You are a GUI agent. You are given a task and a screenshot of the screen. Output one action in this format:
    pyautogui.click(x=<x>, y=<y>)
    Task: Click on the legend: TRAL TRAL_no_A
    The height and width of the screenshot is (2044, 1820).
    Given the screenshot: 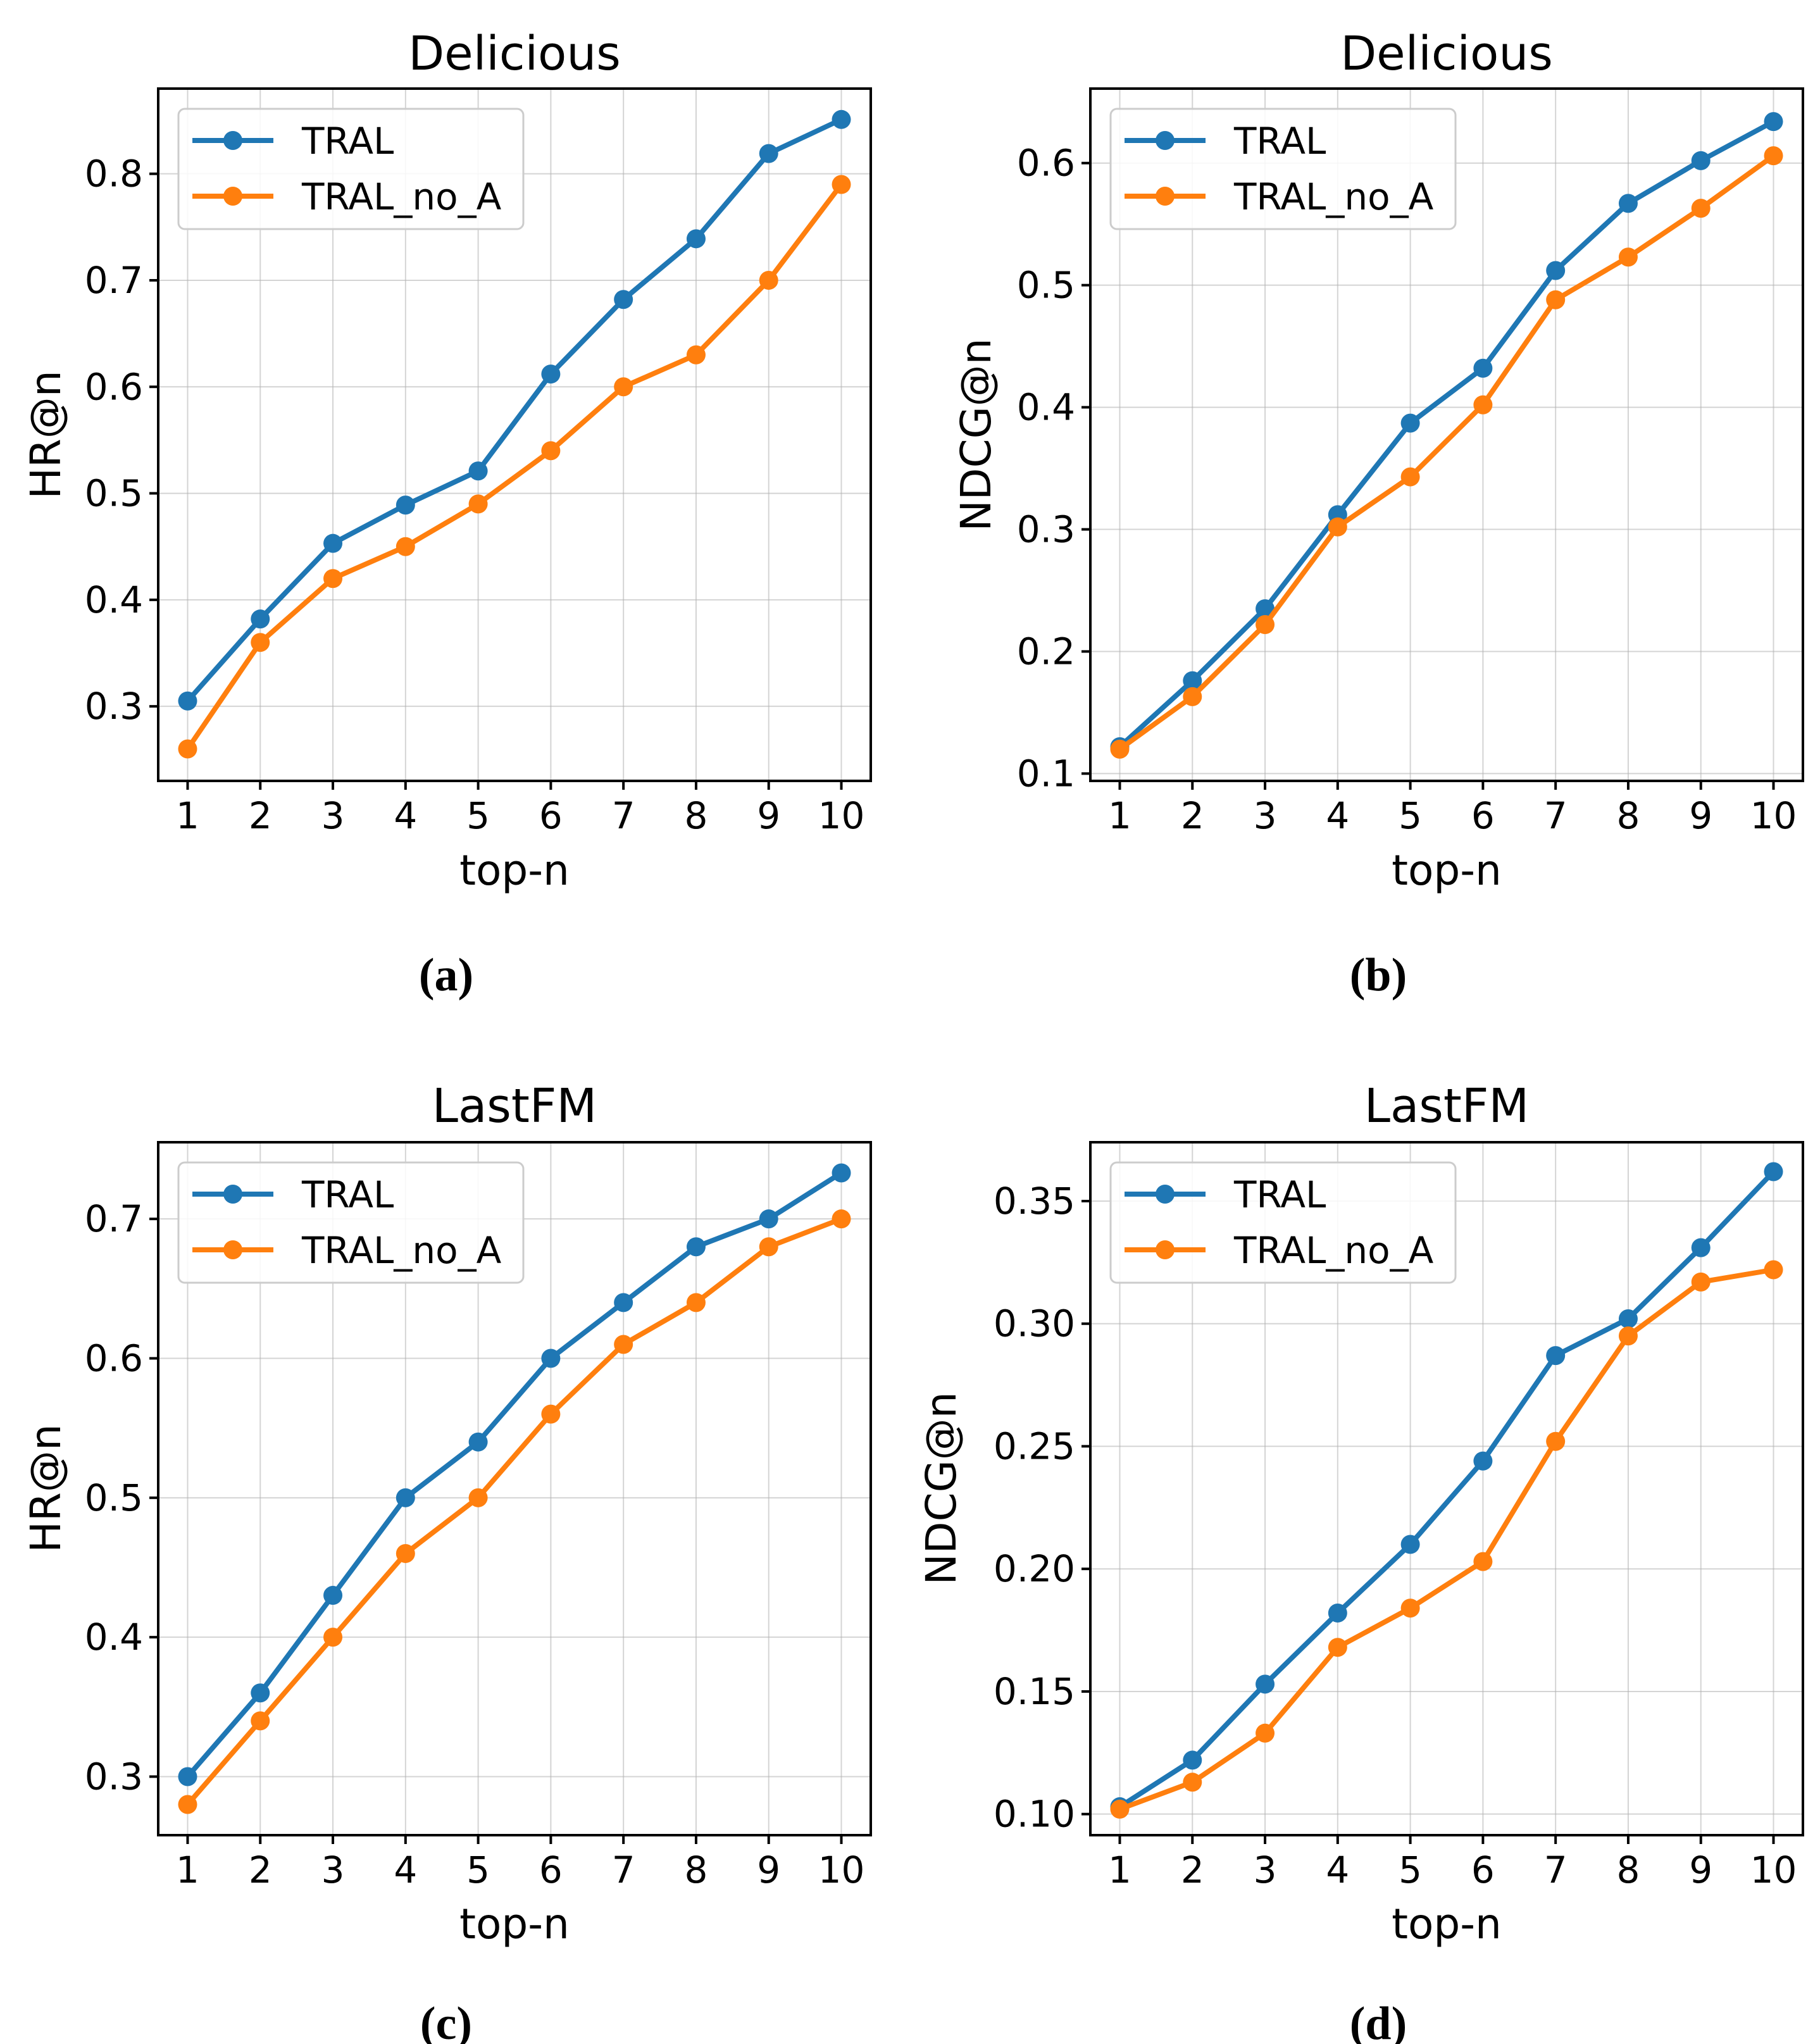 What is the action you would take?
    pyautogui.click(x=1283, y=1222)
    